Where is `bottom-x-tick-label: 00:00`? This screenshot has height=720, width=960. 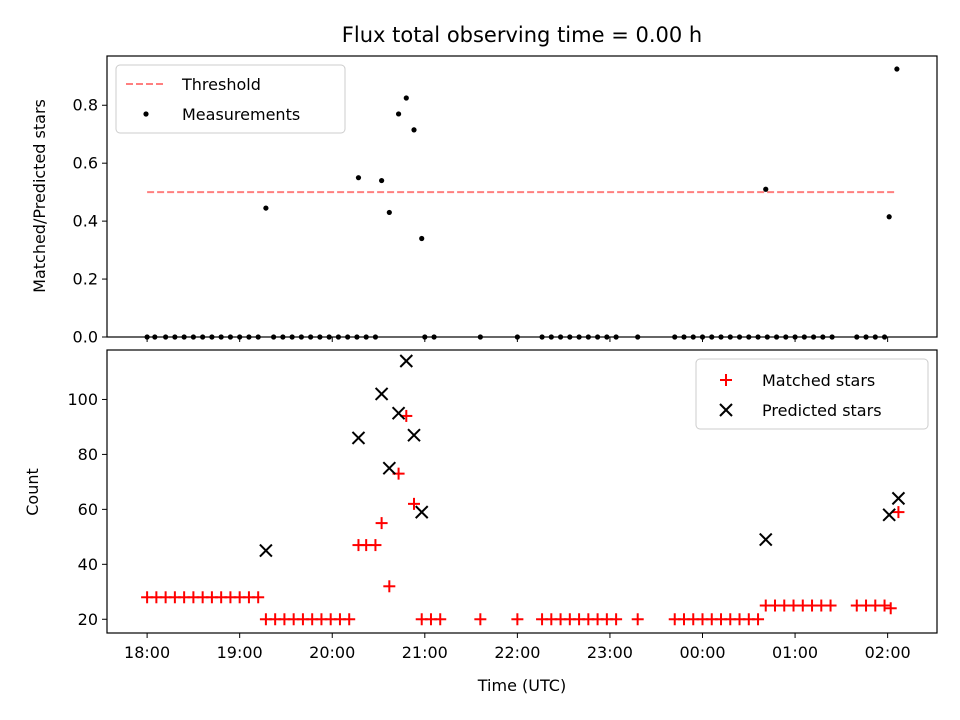
bottom-x-tick-label: 00:00 is located at coordinates (702, 652).